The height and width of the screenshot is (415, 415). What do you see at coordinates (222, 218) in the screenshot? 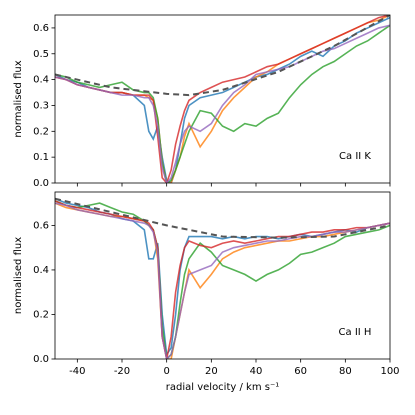
I see `continuum-line` at bounding box center [222, 218].